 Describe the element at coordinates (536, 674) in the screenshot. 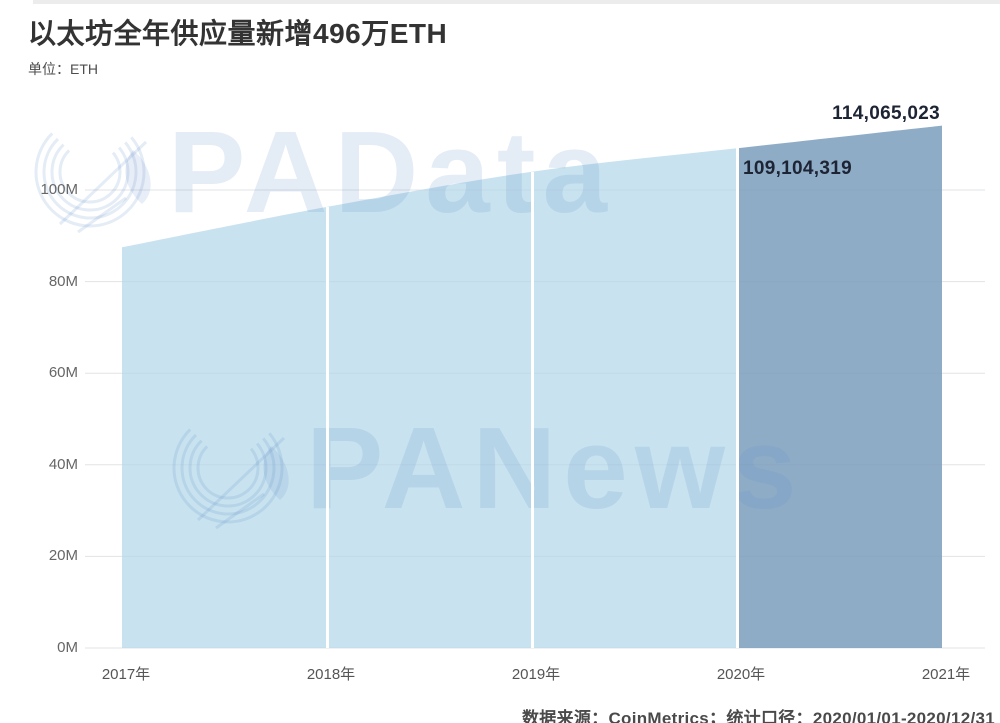

I see `x-axis-tick-2019: 2019年` at that location.